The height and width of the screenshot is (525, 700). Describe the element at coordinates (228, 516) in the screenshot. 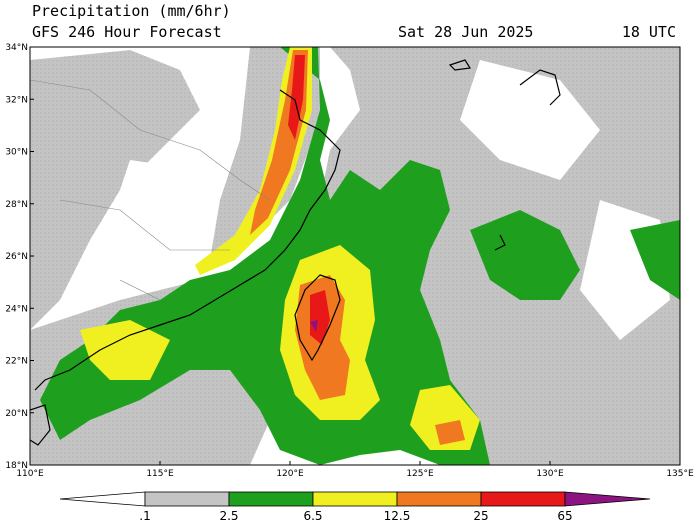

I see `colorbar-label: 2.5` at that location.